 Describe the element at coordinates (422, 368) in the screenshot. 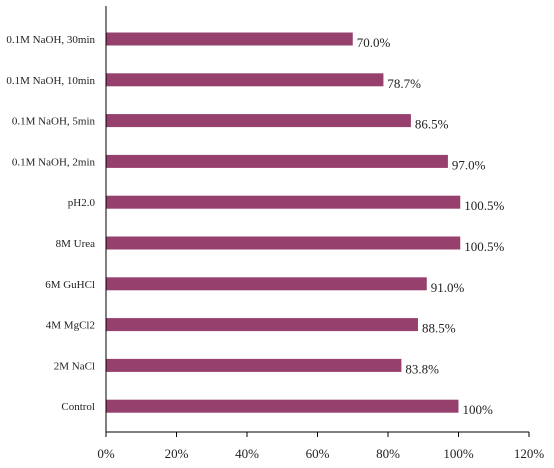

I see `value-label: 83.8%` at that location.